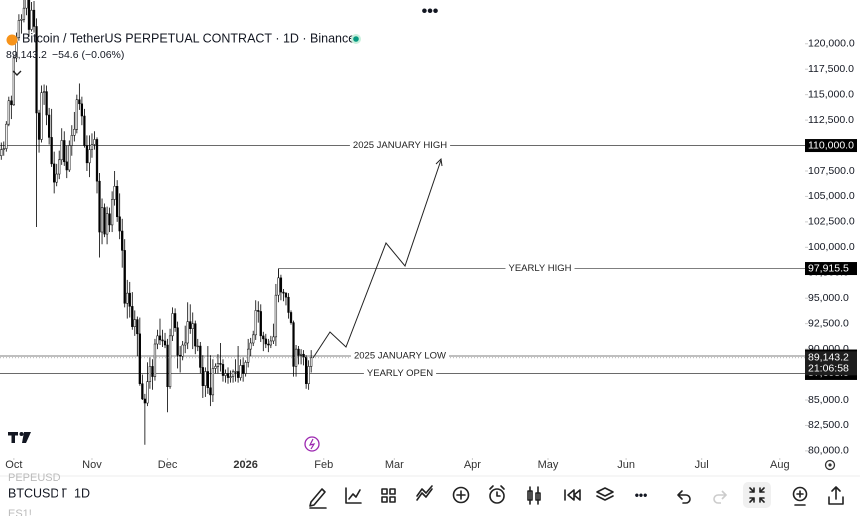 The height and width of the screenshot is (516, 860). What do you see at coordinates (19, 437) in the screenshot?
I see `tv-logo` at bounding box center [19, 437].